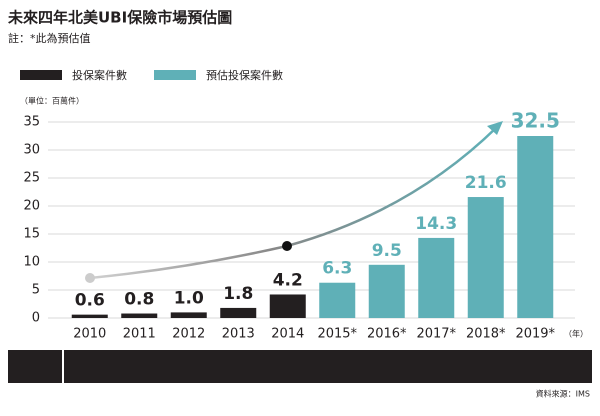 The width and height of the screenshot is (600, 416). What do you see at coordinates (36, 318) in the screenshot?
I see `y-tick-label: 0` at bounding box center [36, 318].